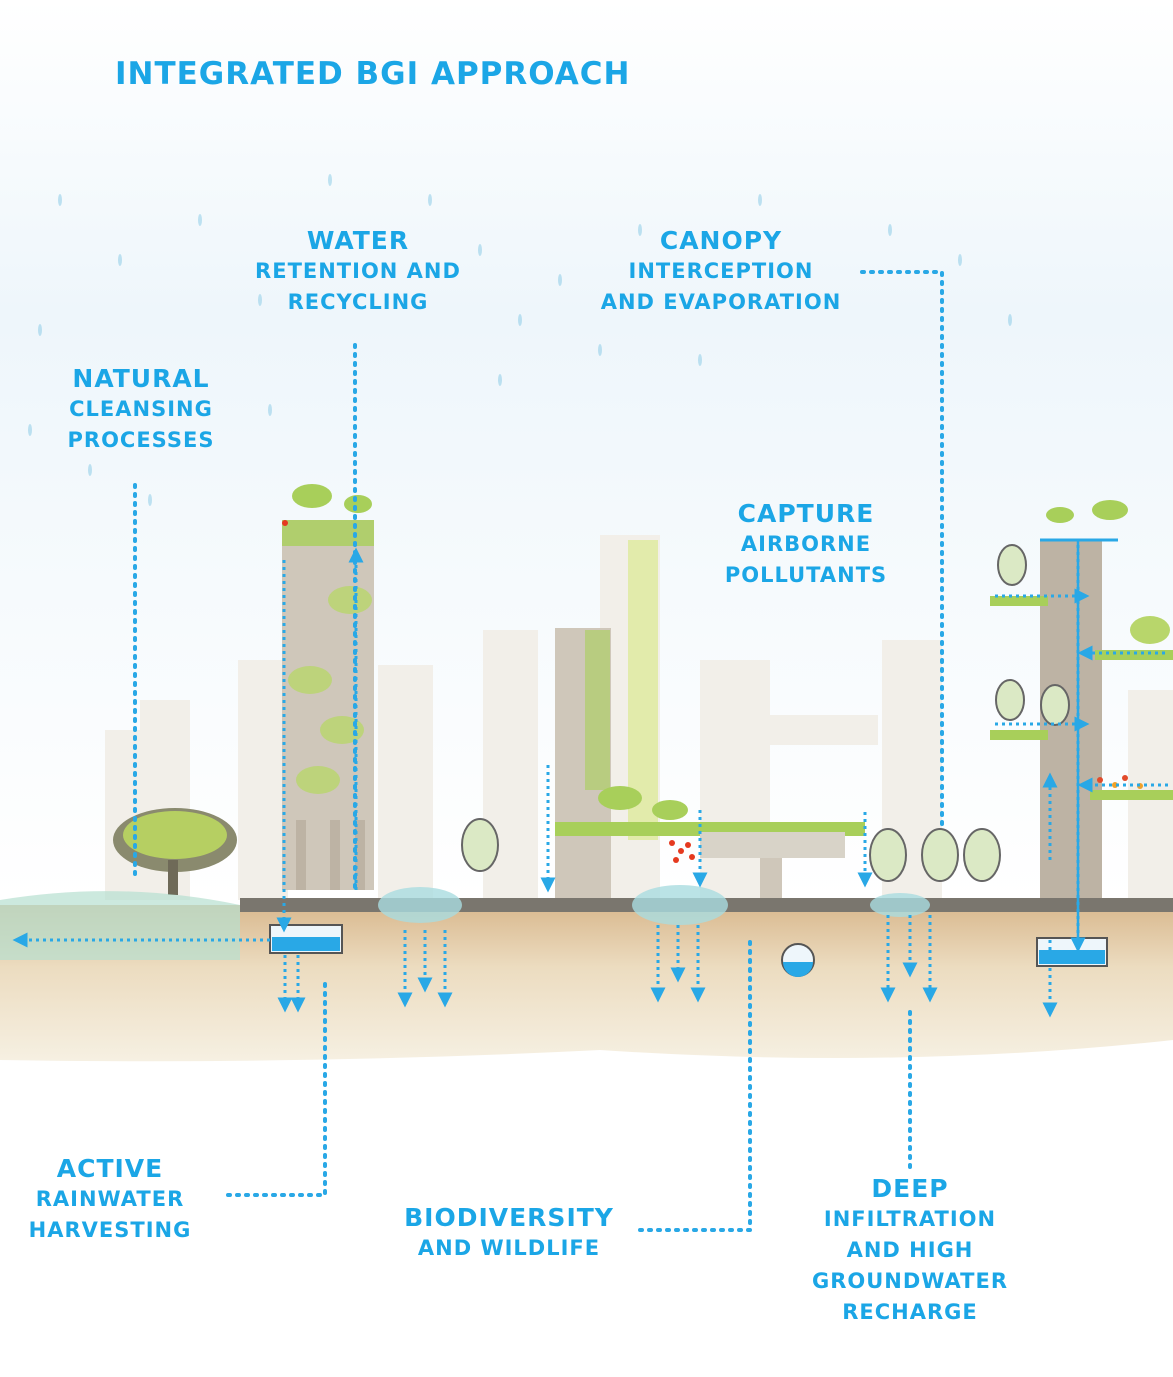 The image size is (1173, 1377). I want to click on green-platform, so click(710, 842).